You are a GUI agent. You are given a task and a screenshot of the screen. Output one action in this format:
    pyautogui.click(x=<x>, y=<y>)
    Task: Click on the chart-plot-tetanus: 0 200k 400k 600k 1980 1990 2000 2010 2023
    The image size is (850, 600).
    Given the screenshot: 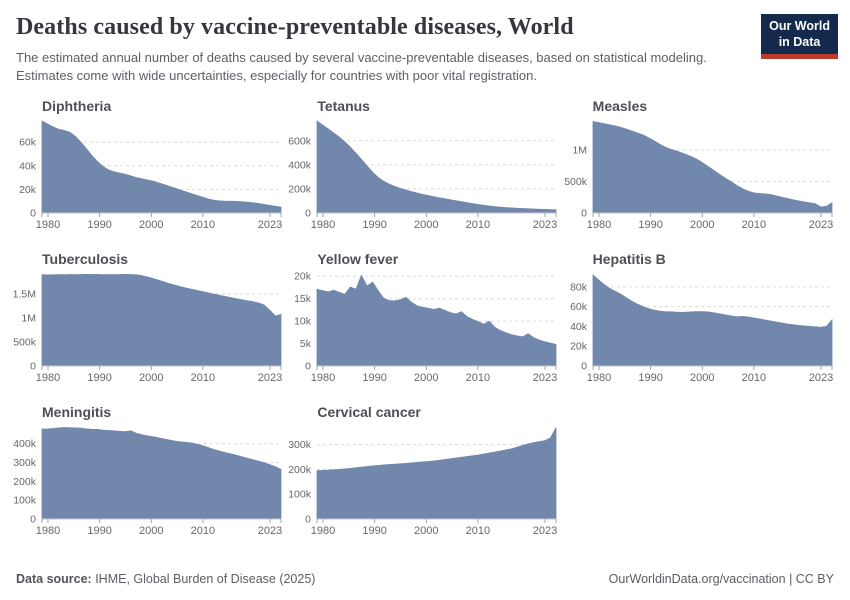 What is the action you would take?
    pyautogui.click(x=424, y=175)
    